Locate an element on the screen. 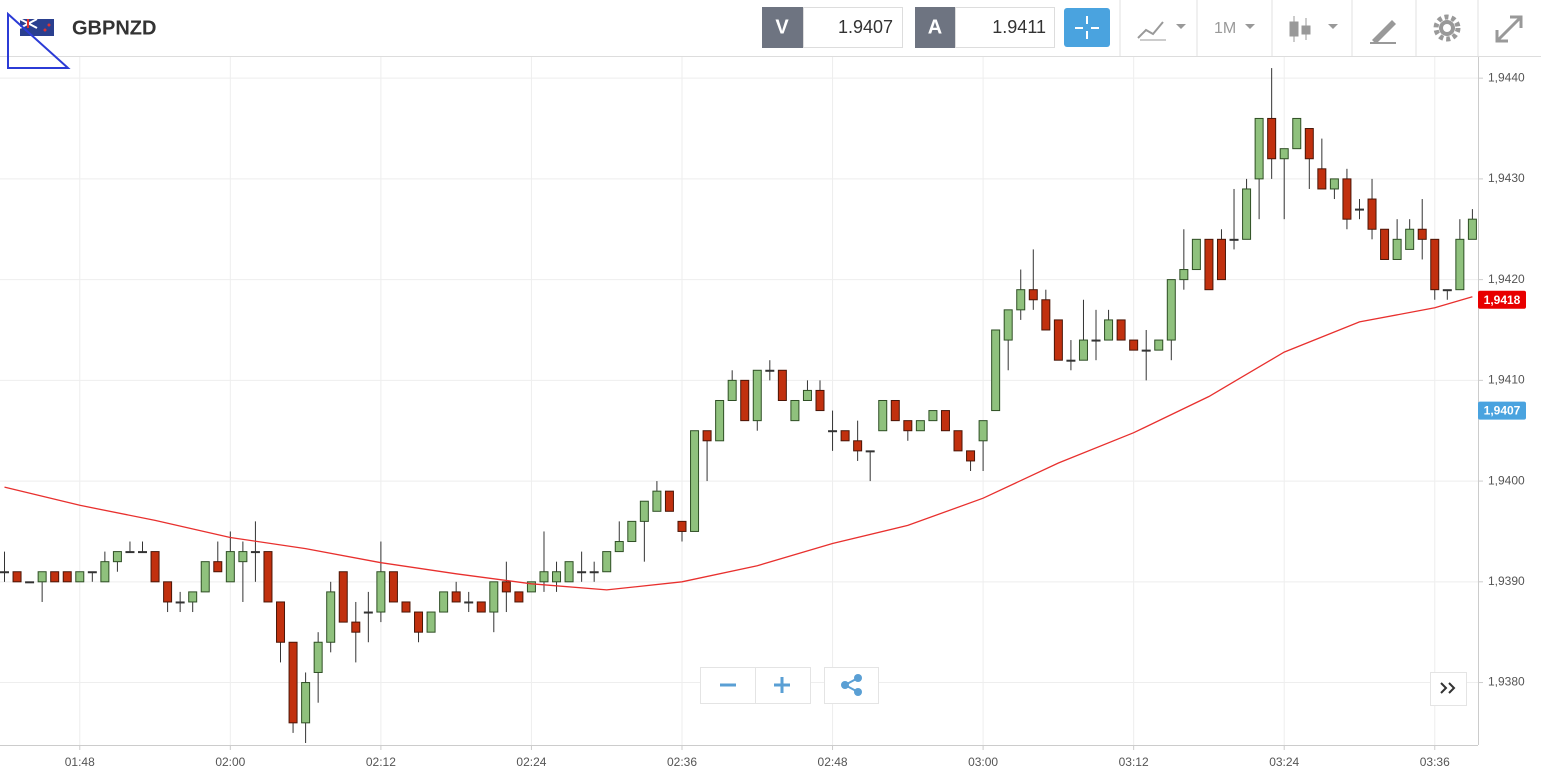 Image resolution: width=1541 pixels, height=779 pixels. ask-label-box is located at coordinates (935, 27).